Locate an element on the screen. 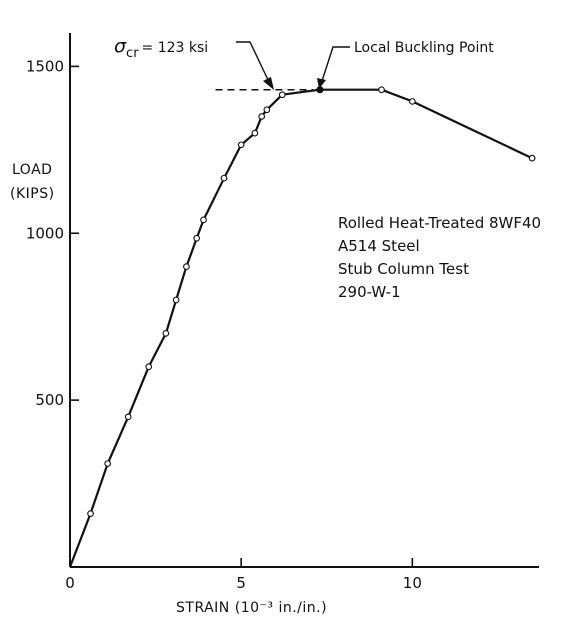 This screenshot has height=617, width=580. sigma-value: = 123 ksi is located at coordinates (175, 48).